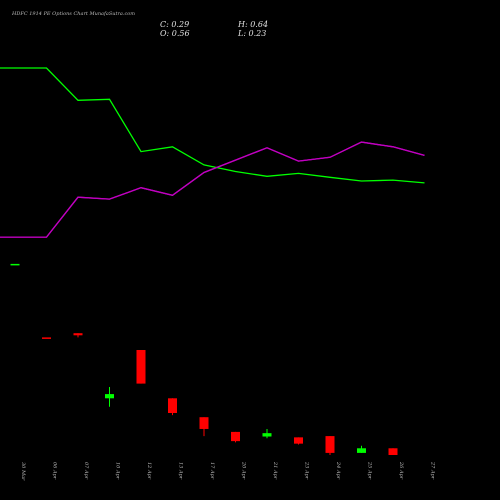 The width and height of the screenshot is (500, 500). Describe the element at coordinates (433, 470) in the screenshot. I see `x-tick-label: 27 Apr` at that location.